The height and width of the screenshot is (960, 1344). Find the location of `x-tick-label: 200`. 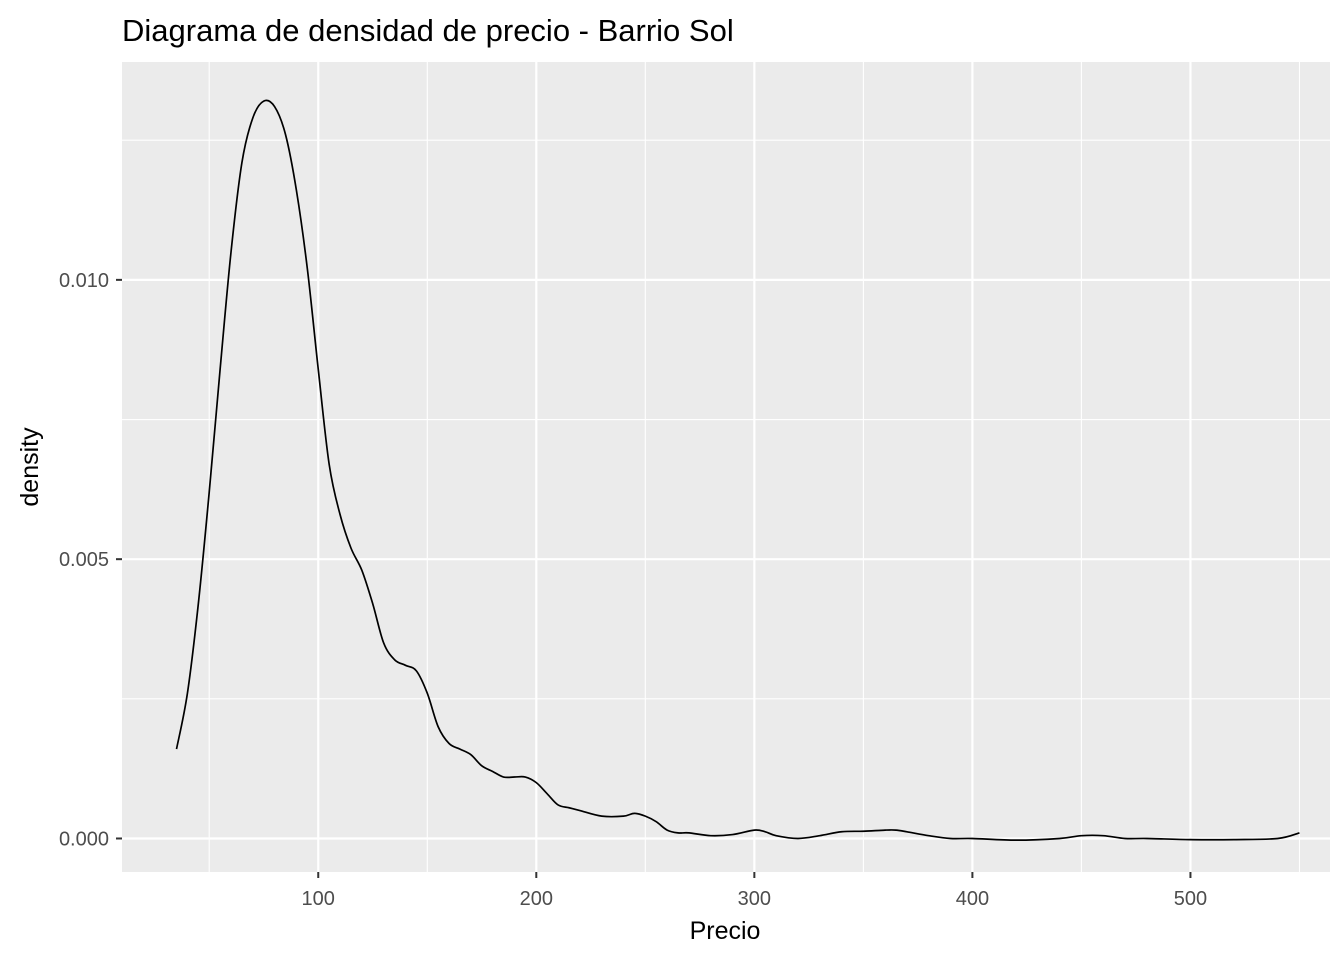

x-tick-label: 200 is located at coordinates (536, 899).